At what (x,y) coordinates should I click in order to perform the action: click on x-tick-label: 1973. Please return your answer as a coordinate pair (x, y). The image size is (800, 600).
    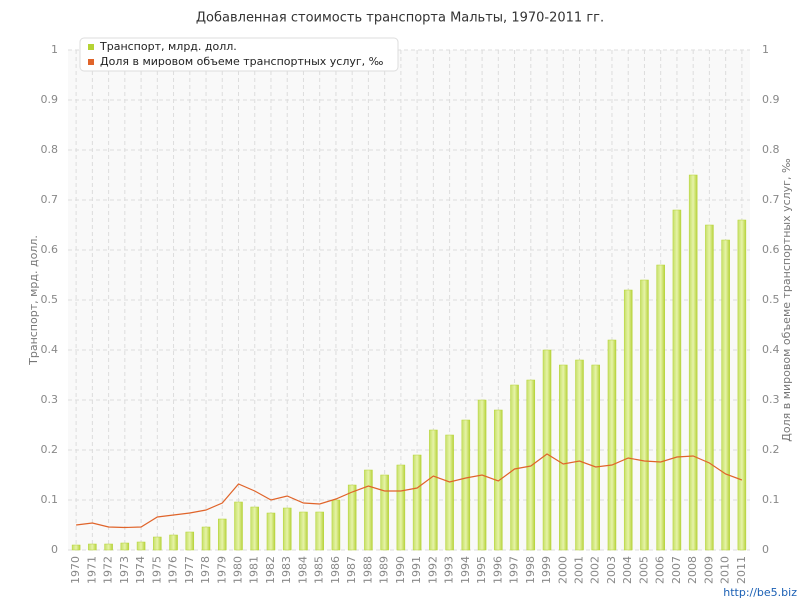
    Looking at the image, I should click on (124, 570).